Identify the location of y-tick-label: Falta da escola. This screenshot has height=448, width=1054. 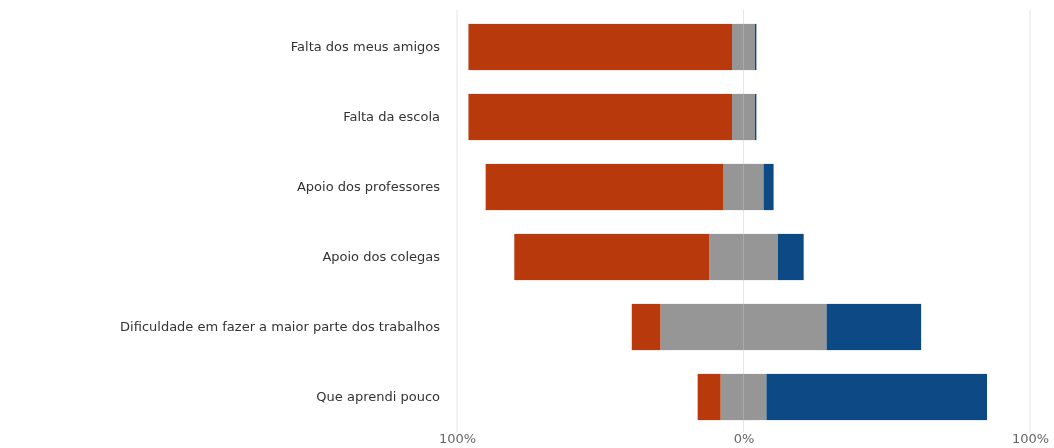
(391, 117).